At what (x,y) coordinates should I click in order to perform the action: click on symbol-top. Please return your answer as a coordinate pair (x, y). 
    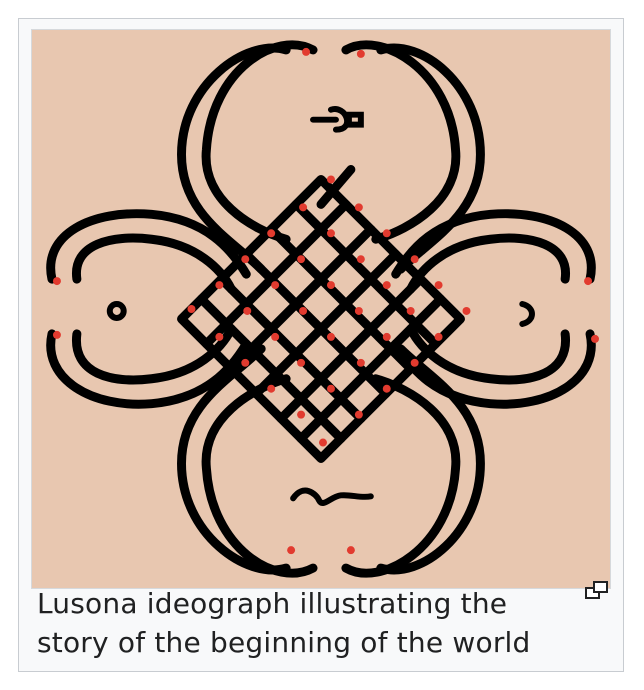
    Looking at the image, I should click on (337, 119).